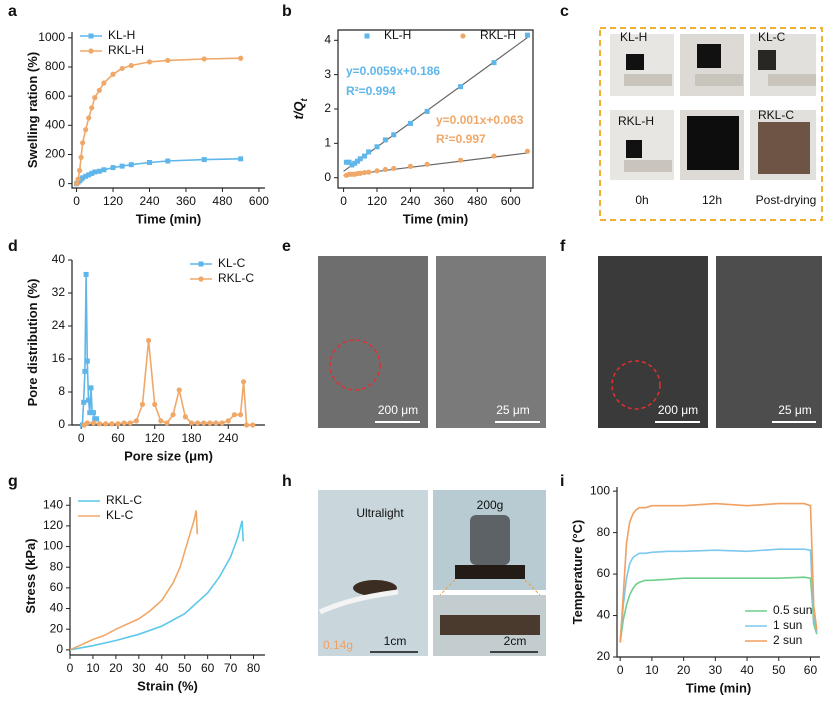 This screenshot has height=716, width=827. I want to click on legend-label: RKL-C, so click(236, 278).